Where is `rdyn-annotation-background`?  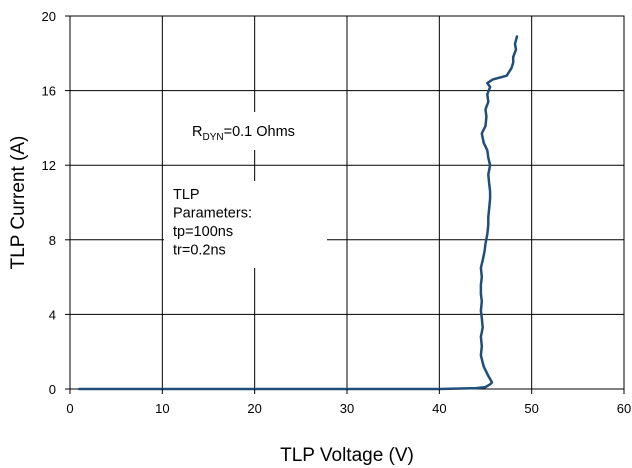 rdyn-annotation-background is located at coordinates (256, 131).